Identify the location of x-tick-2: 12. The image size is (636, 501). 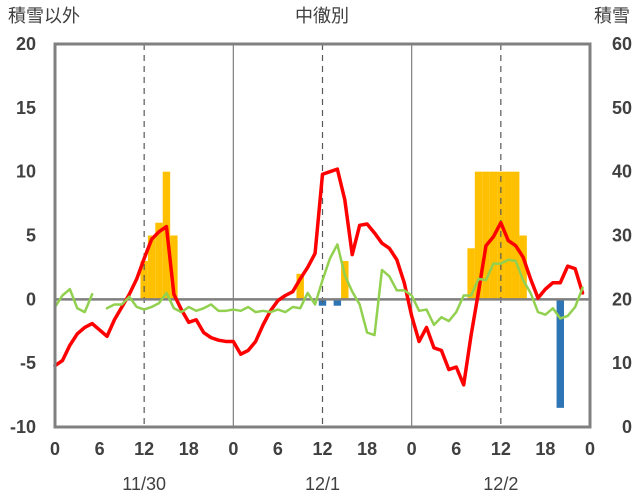
(144, 449).